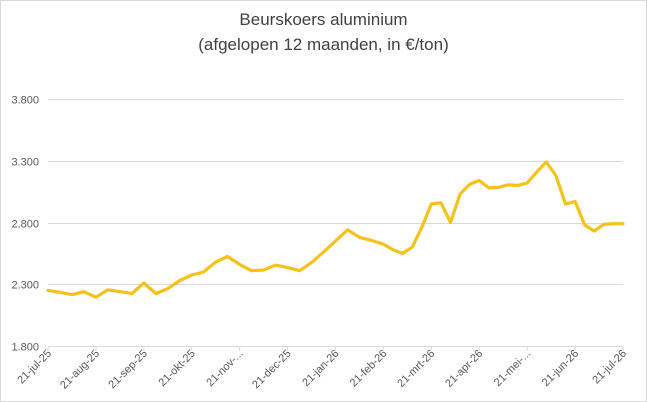 The width and height of the screenshot is (647, 402). I want to click on x-tick-label: 21-sep-25, so click(128, 370).